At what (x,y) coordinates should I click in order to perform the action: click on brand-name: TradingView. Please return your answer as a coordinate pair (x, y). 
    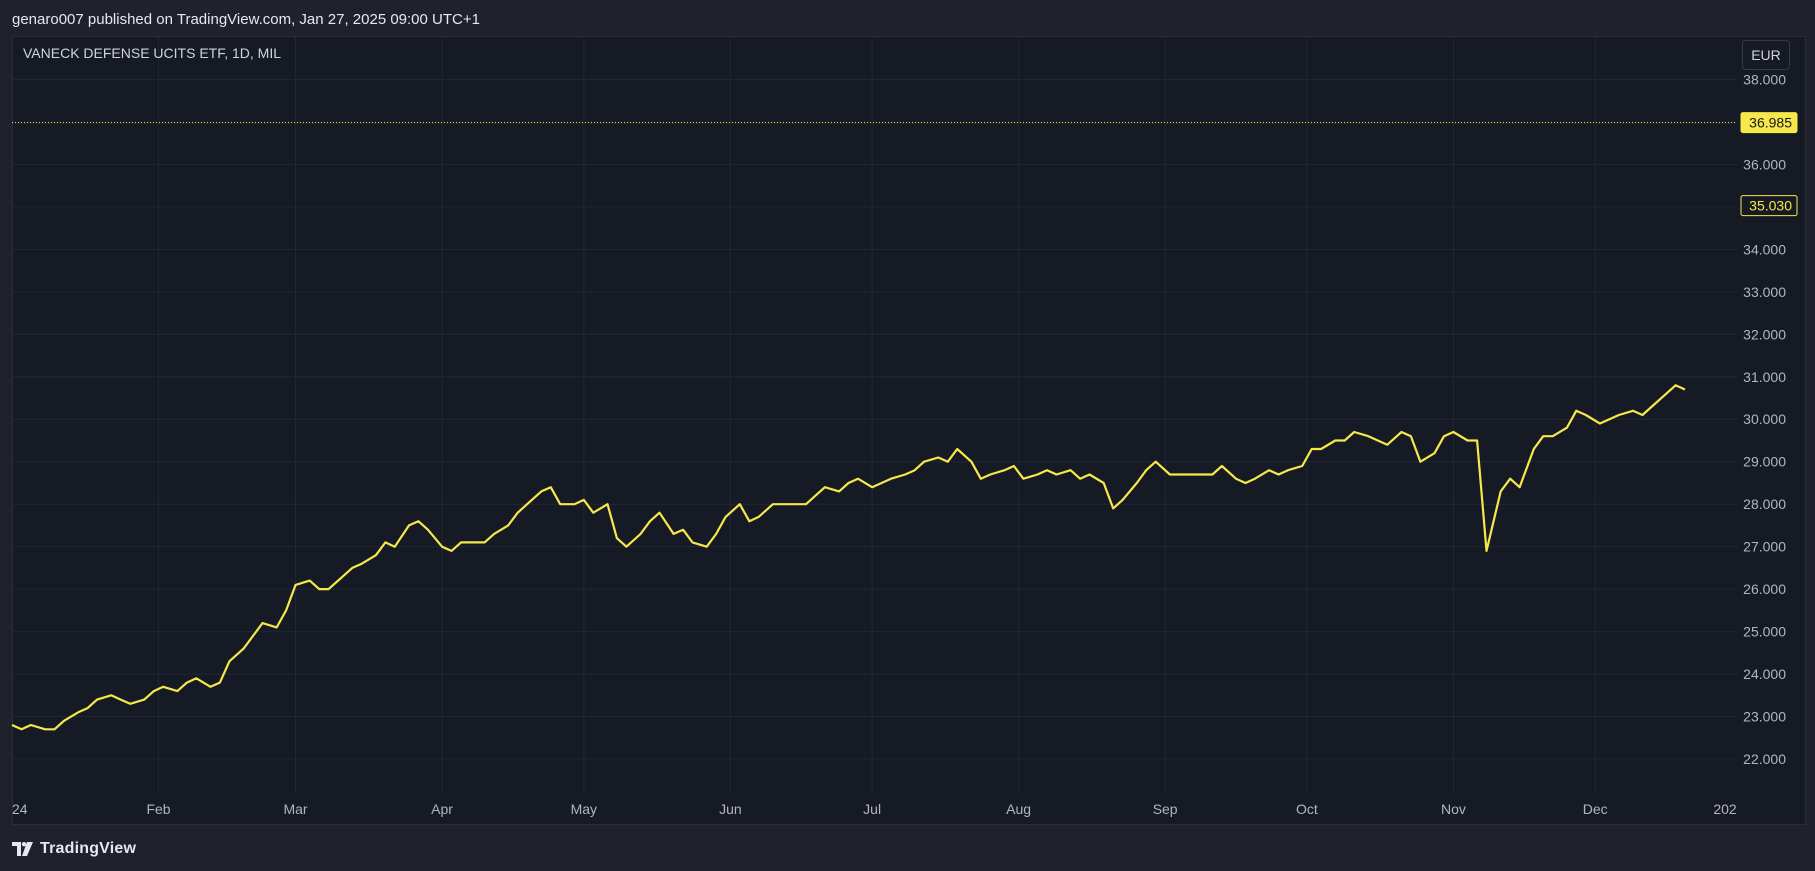
    Looking at the image, I should click on (88, 848).